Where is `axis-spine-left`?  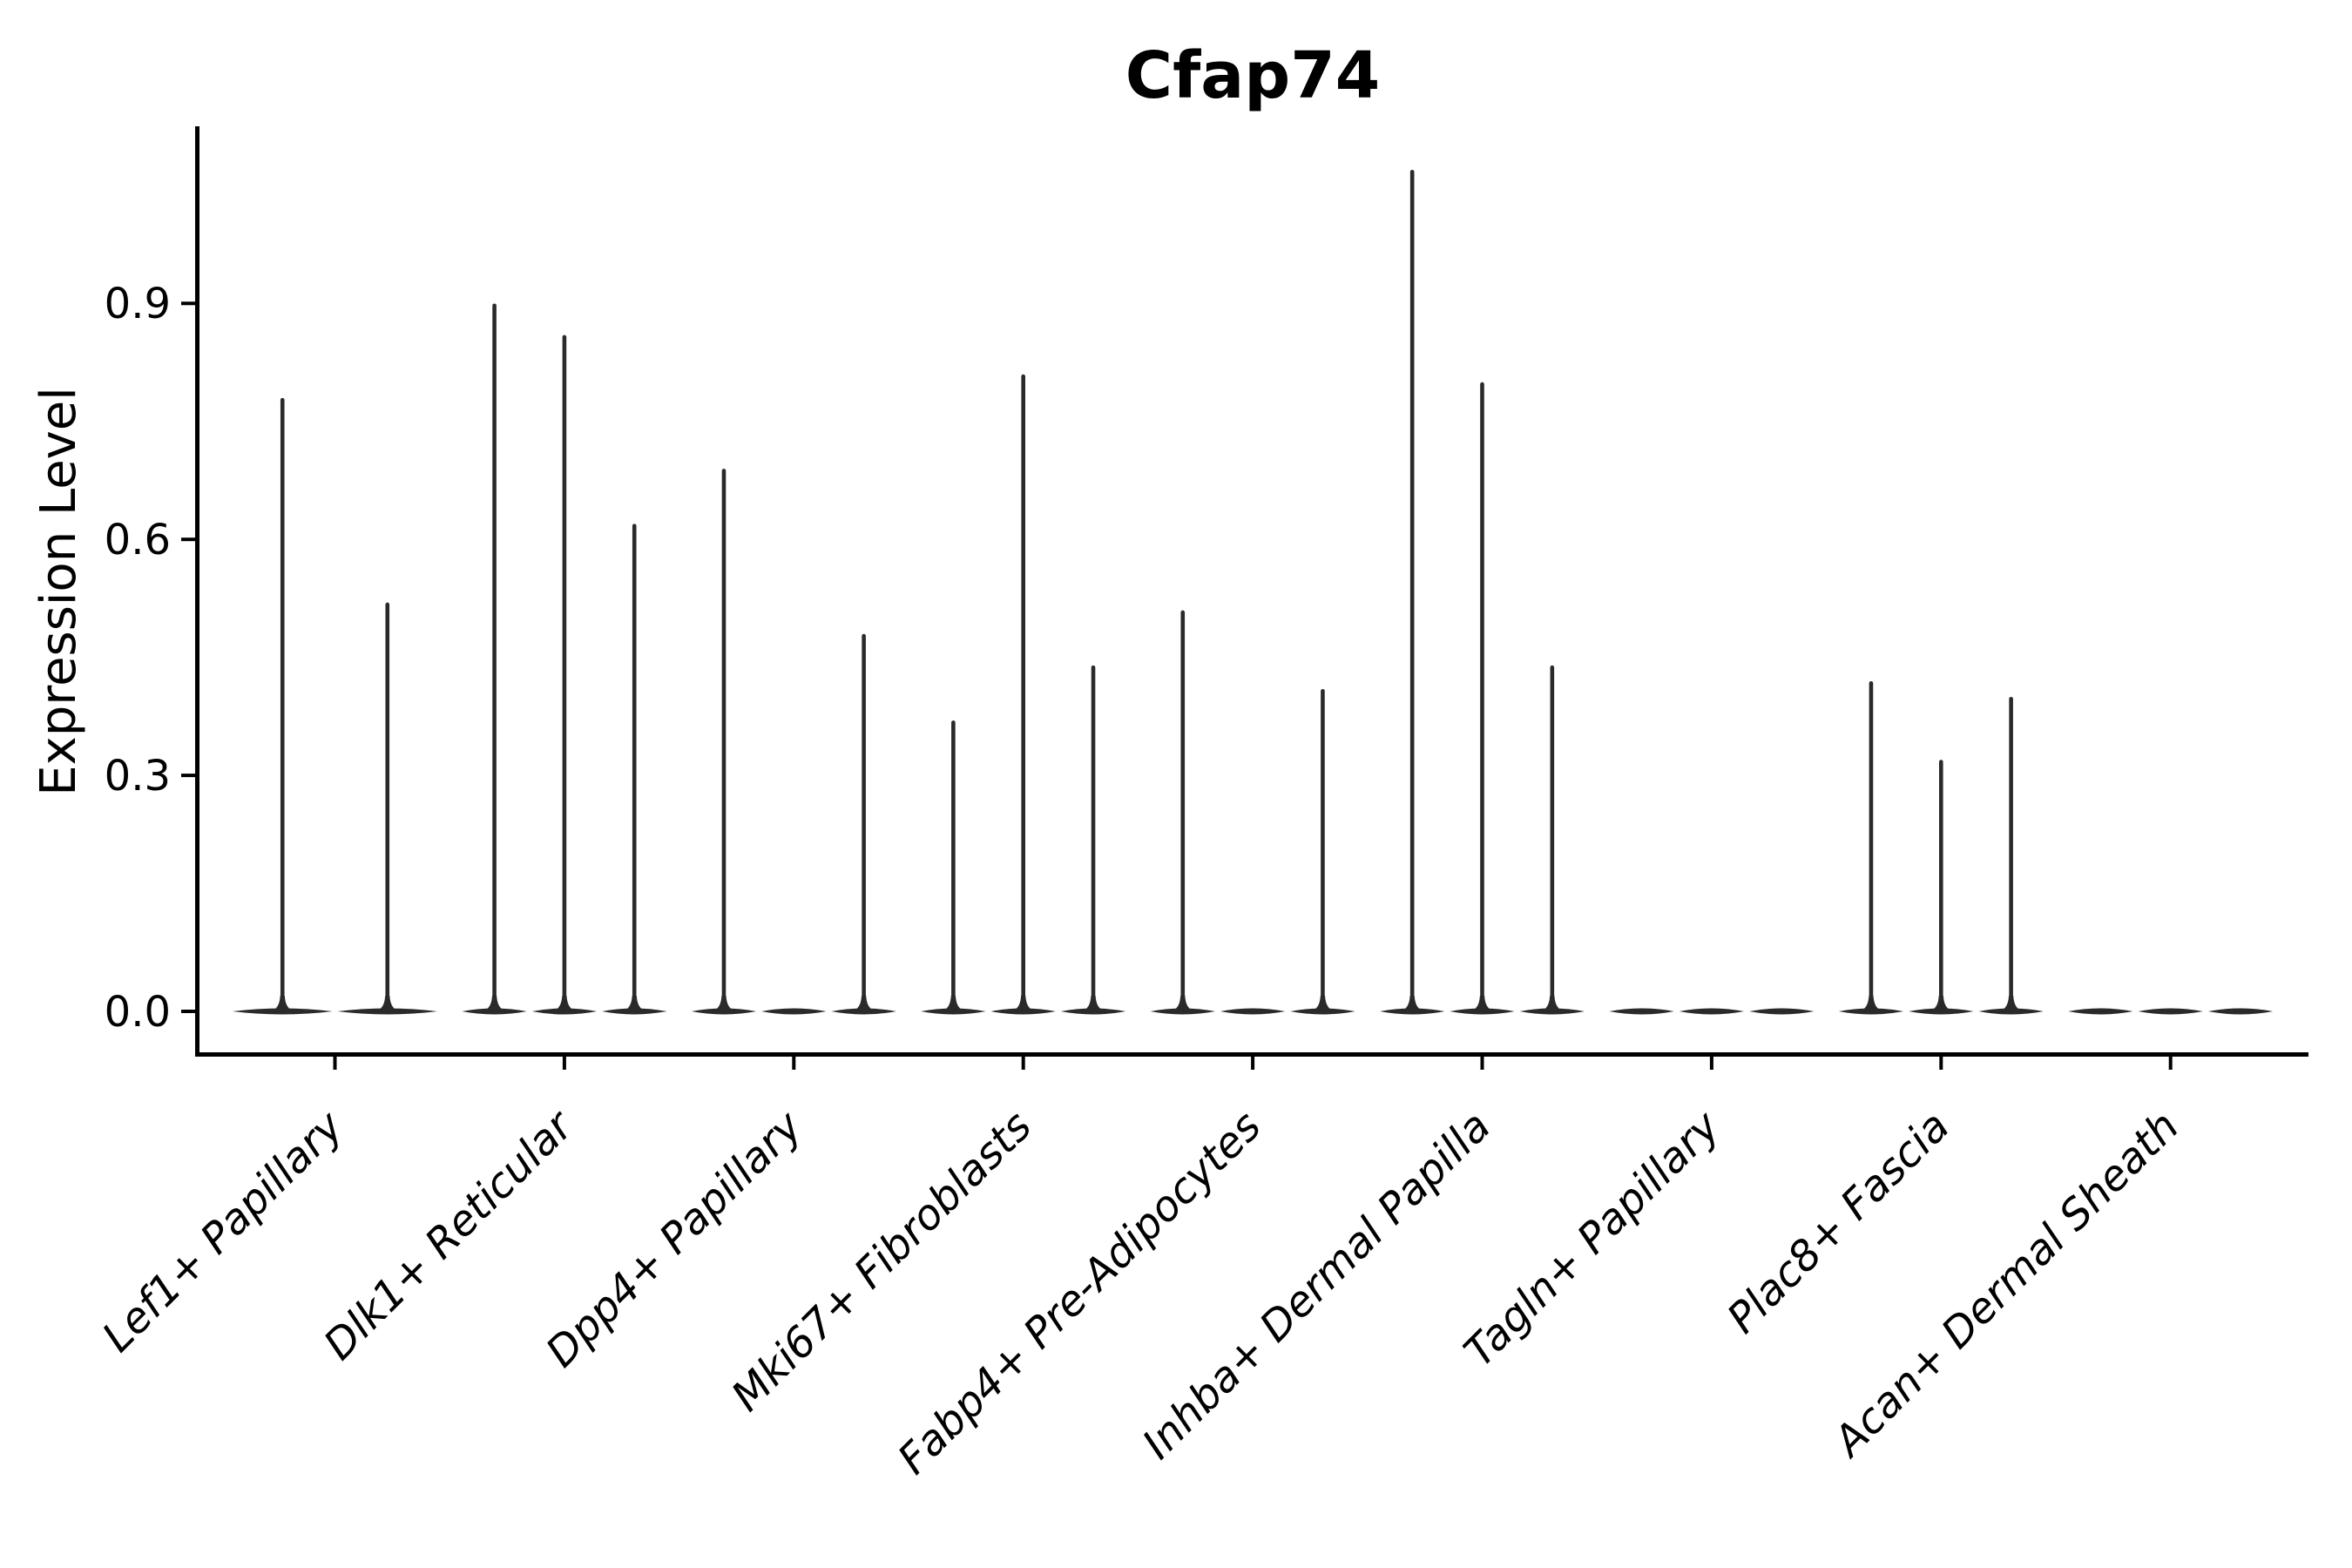
axis-spine-left is located at coordinates (197, 591).